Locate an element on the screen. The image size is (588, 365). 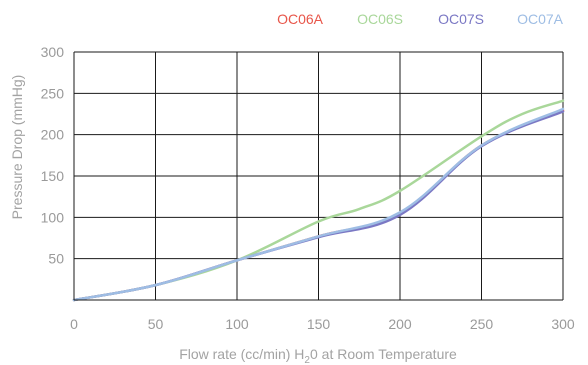
x-axis-title-subscript: 2 is located at coordinates (307, 360).